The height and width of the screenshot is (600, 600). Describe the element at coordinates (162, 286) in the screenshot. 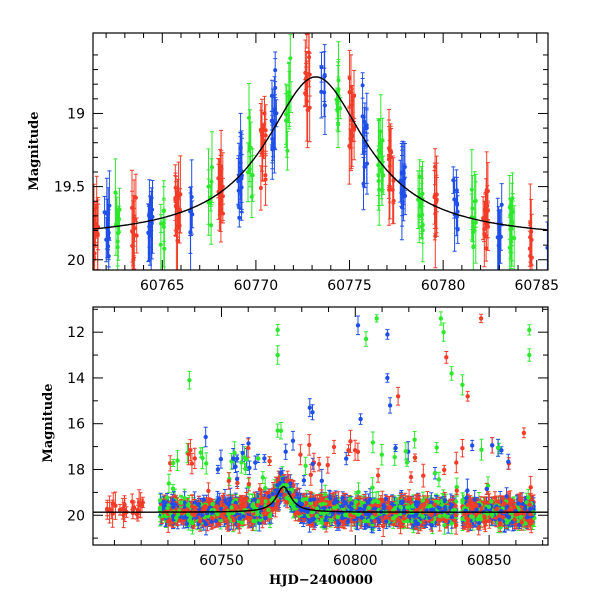

I see `x-tick-label: 60765` at that location.